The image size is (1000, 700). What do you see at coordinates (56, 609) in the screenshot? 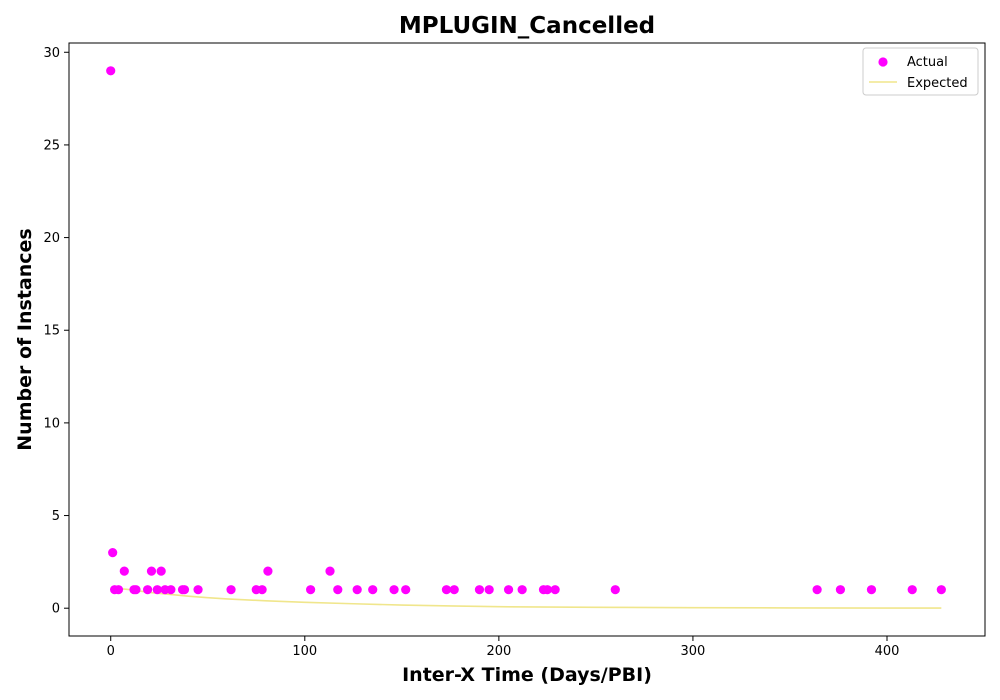
I see `y-tick-label: 0` at bounding box center [56, 609].